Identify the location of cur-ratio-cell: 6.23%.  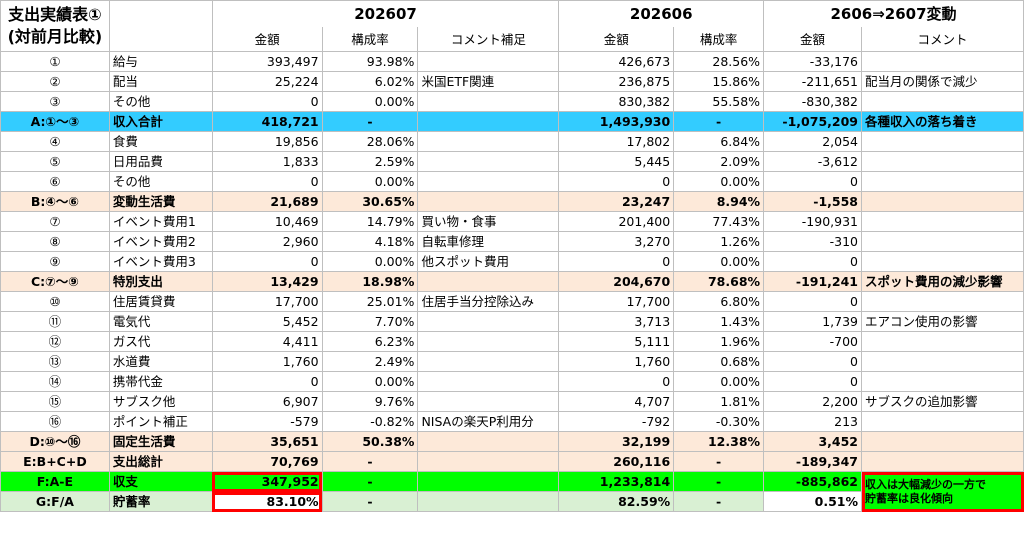
(370, 341).